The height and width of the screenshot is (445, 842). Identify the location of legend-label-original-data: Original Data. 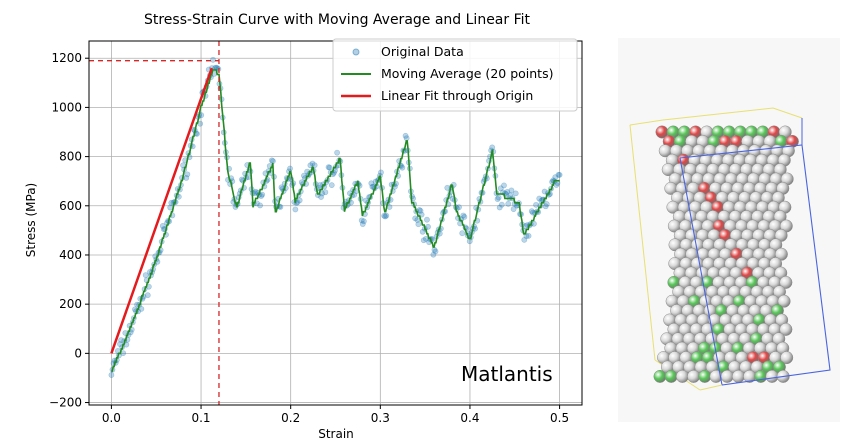
(422, 51).